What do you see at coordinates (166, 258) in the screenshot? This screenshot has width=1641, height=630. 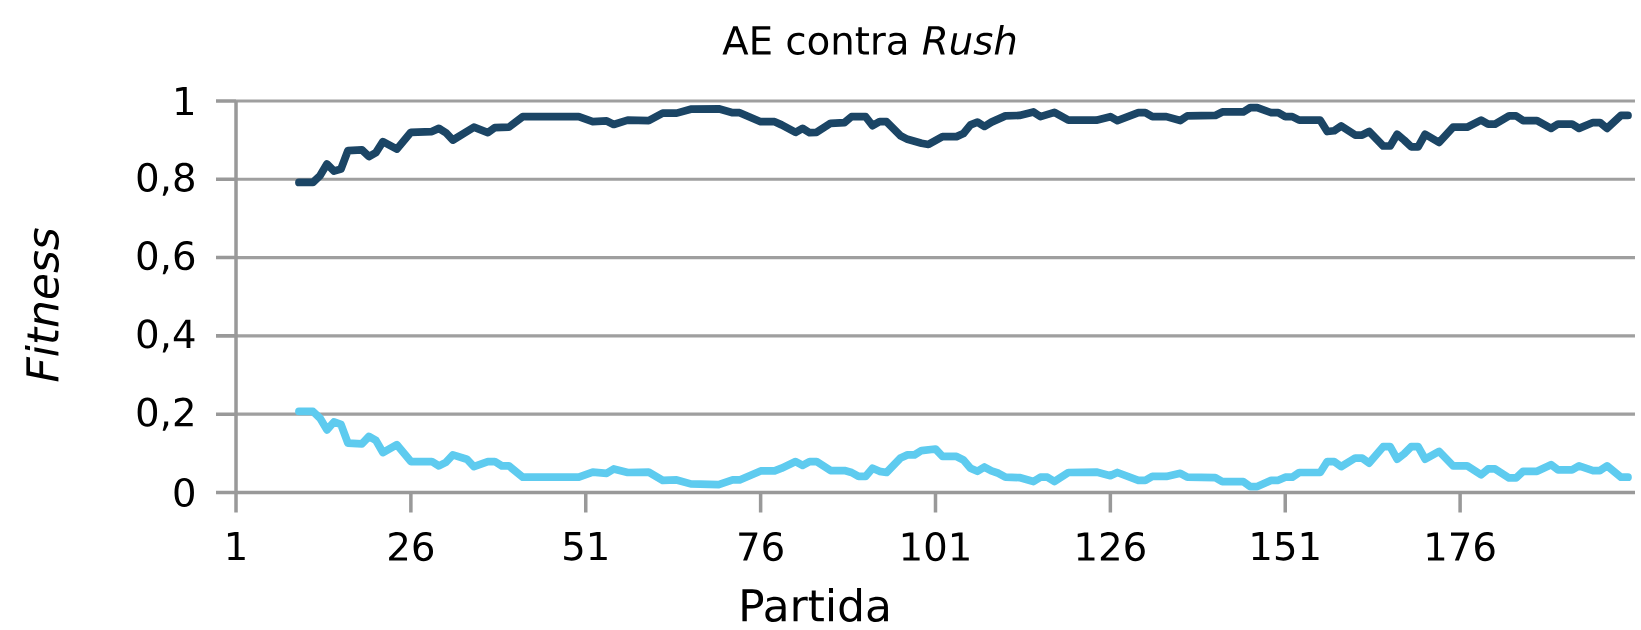 I see `y-tick-label: 0,6` at bounding box center [166, 258].